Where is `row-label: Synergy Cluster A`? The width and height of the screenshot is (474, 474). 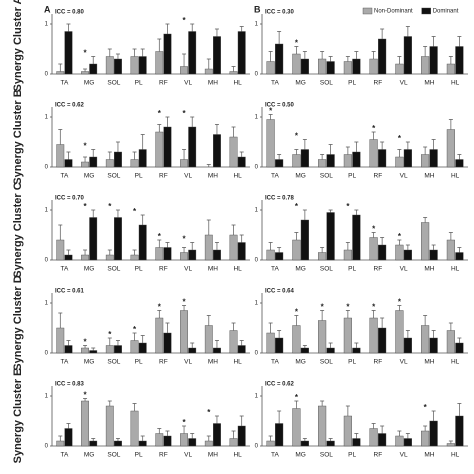
row-label: Synergy Cluster A is located at coordinates (18, 45).